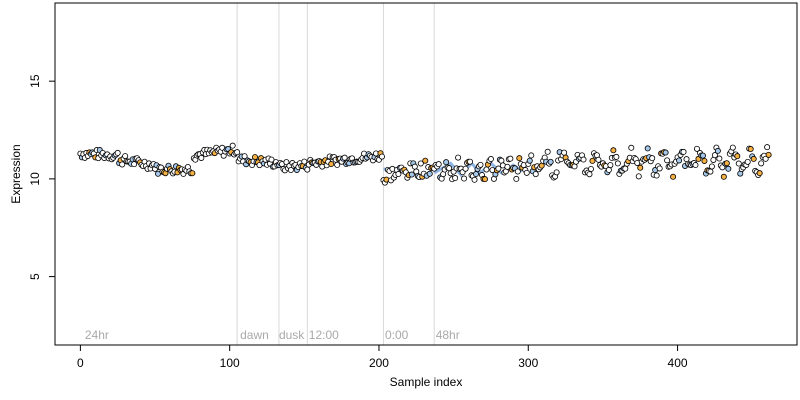  I want to click on annotation-label: dusk, so click(292, 335).